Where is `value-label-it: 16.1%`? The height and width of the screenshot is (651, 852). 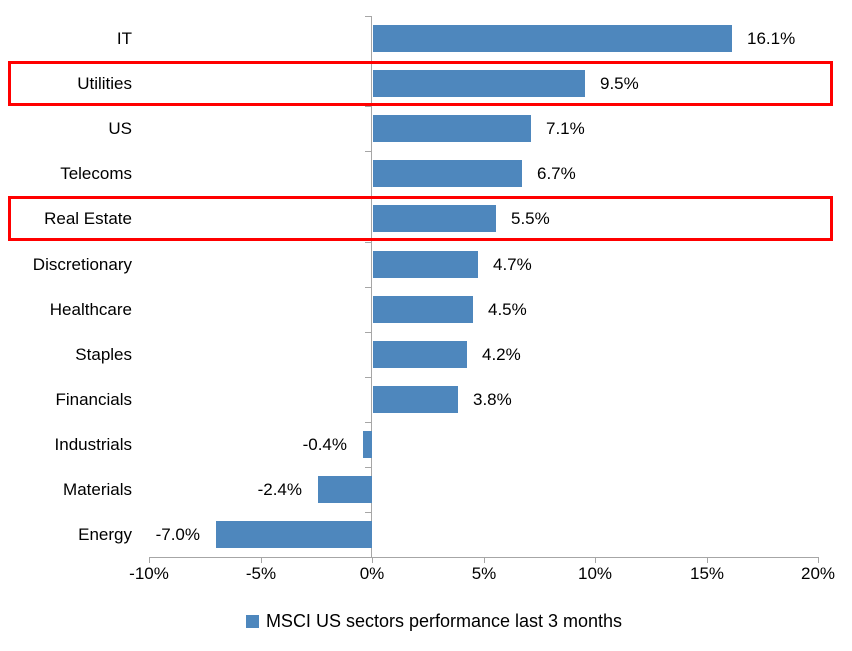 value-label-it: 16.1% is located at coordinates (771, 38).